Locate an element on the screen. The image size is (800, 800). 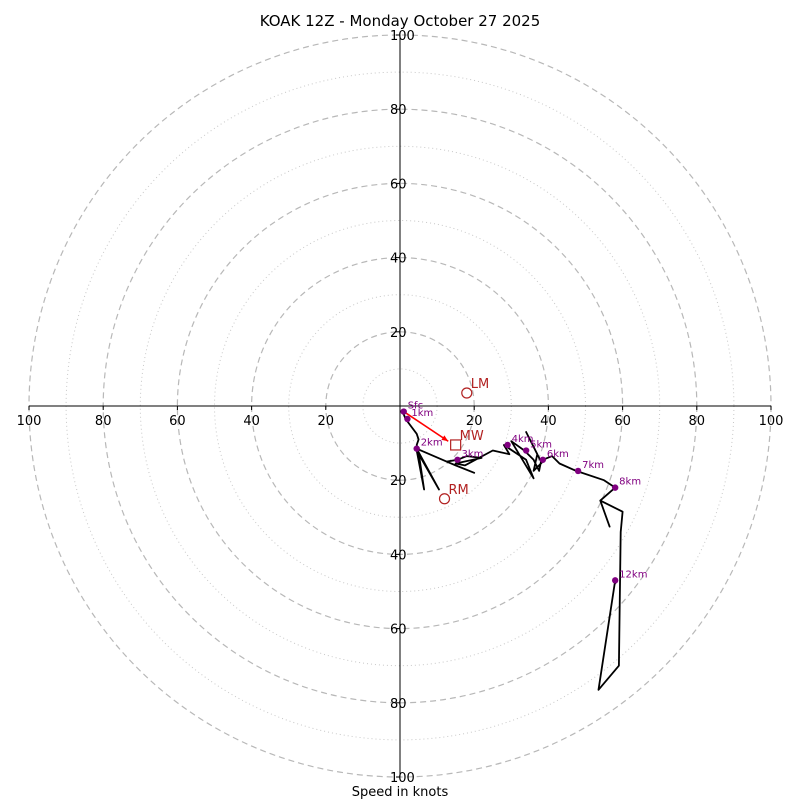
height-marker-7km is located at coordinates (578, 471).